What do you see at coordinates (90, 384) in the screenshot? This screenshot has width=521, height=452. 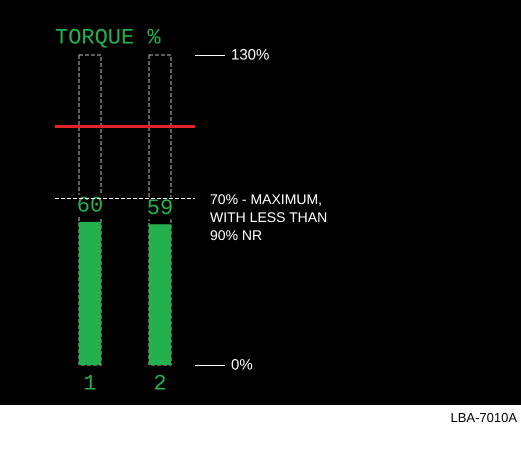 I see `x-tick-label: 1` at bounding box center [90, 384].